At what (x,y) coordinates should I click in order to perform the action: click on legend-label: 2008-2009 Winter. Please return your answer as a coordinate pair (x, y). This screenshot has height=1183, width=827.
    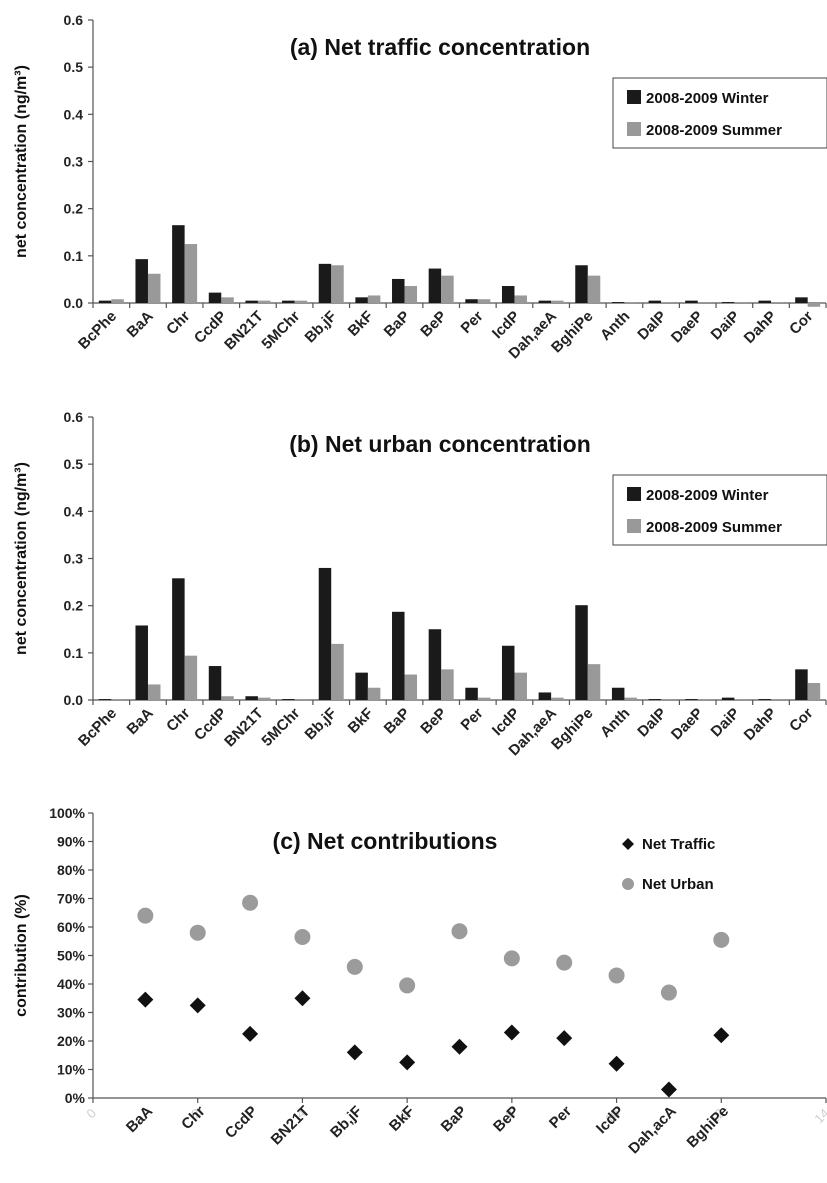
    Looking at the image, I should click on (707, 98).